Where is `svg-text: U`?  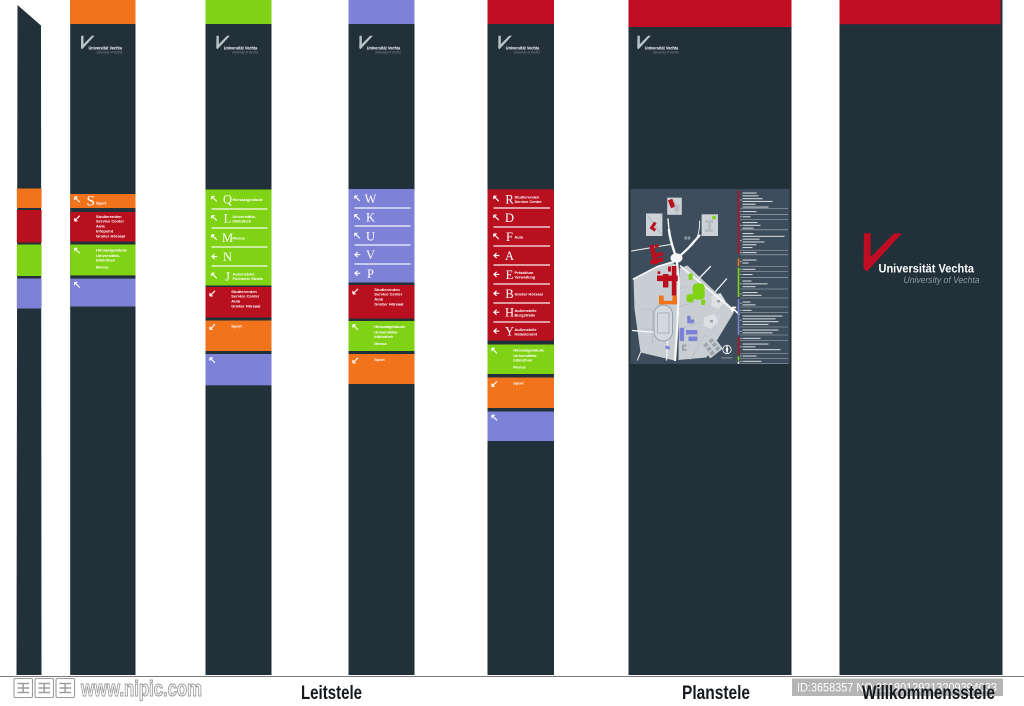
svg-text: U is located at coordinates (370, 236).